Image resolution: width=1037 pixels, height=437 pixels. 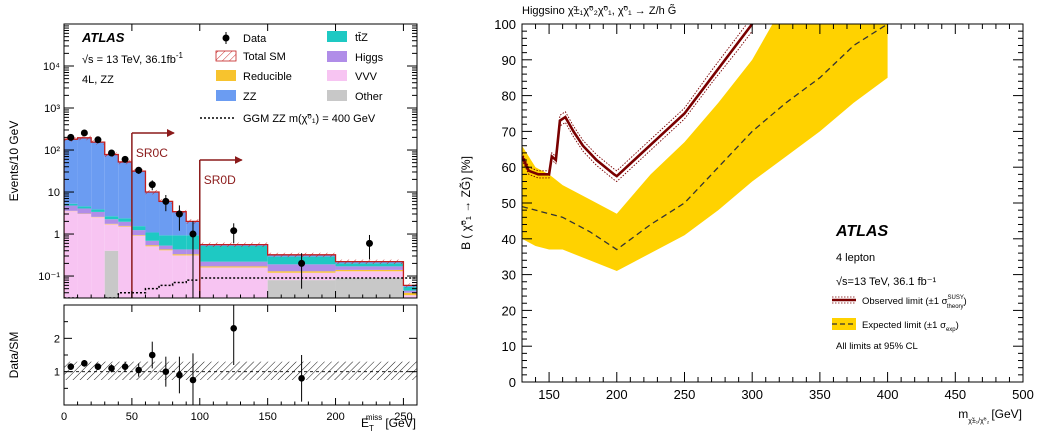 I want to click on ratio-panel: 0 50 100 150 200 250 1 2 Data/SM ETmiss [GeV], so click(x=212, y=368).